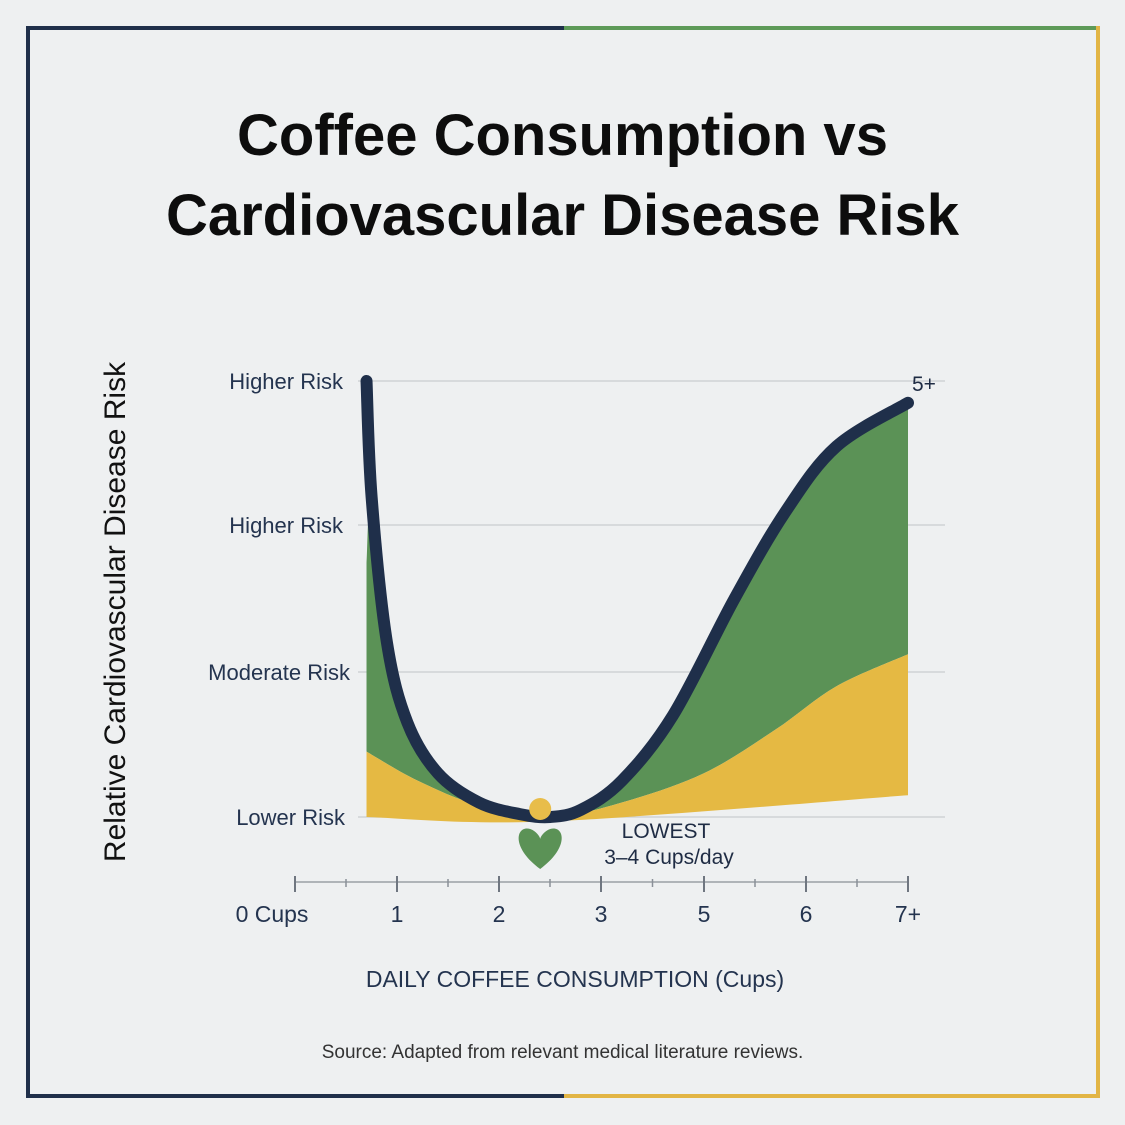  Describe the element at coordinates (637, 738) in the screenshot. I see `yellow-risk-area` at that location.